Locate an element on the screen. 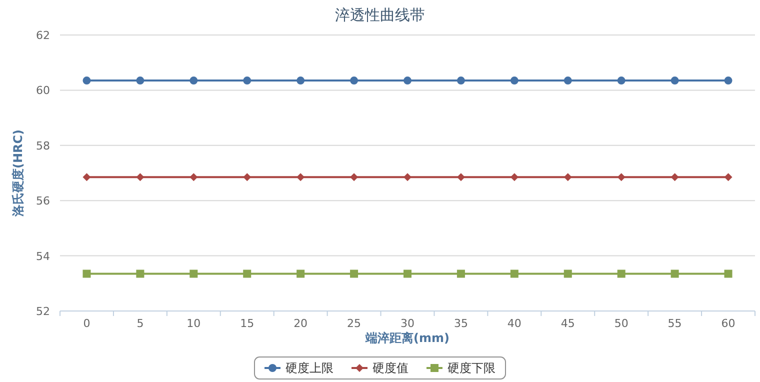 Image resolution: width=760 pixels, height=382 pixels. y-tick-label: 54 is located at coordinates (43, 256).